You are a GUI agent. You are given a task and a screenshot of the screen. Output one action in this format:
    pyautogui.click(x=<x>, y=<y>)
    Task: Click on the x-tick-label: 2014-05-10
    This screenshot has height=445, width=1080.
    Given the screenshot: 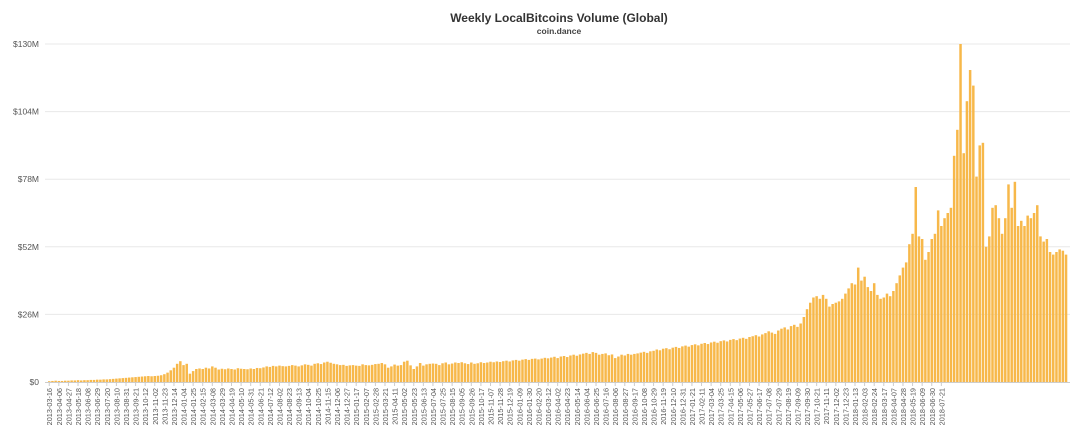 What is the action you would take?
    pyautogui.click(x=241, y=406)
    